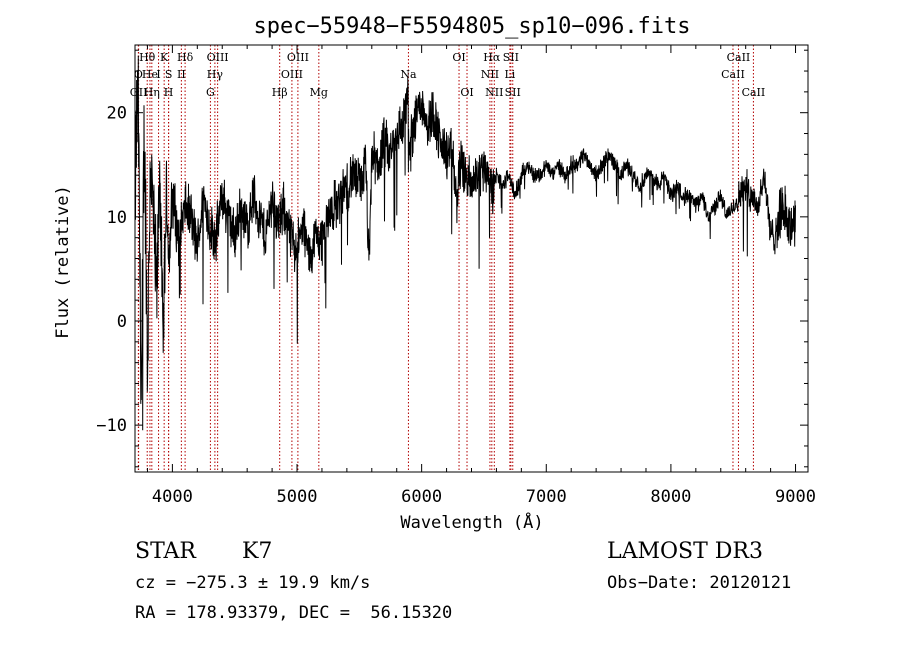 This screenshot has width=900, height=649. What do you see at coordinates (494, 92) in the screenshot?
I see `marker-label-25: NII` at bounding box center [494, 92].